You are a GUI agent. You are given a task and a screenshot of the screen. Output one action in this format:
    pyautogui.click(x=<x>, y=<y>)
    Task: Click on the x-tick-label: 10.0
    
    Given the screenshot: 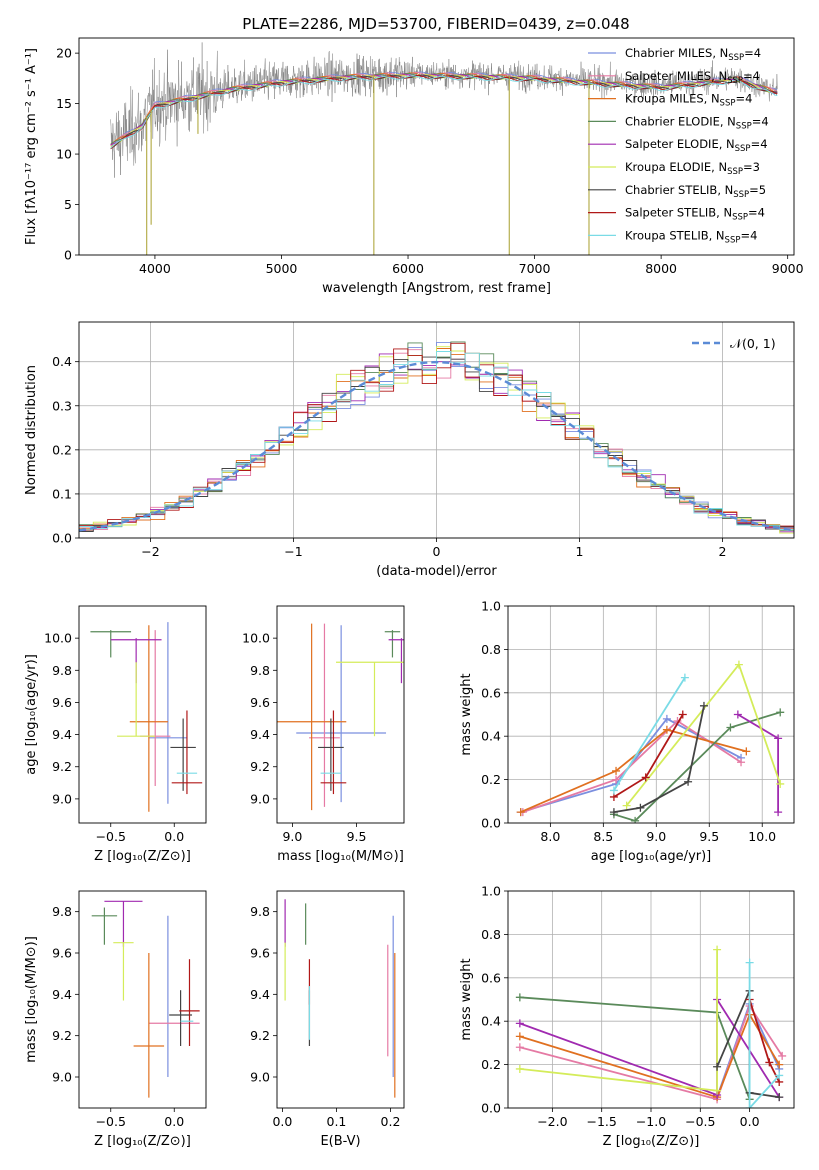 What is the action you would take?
    pyautogui.click(x=762, y=836)
    